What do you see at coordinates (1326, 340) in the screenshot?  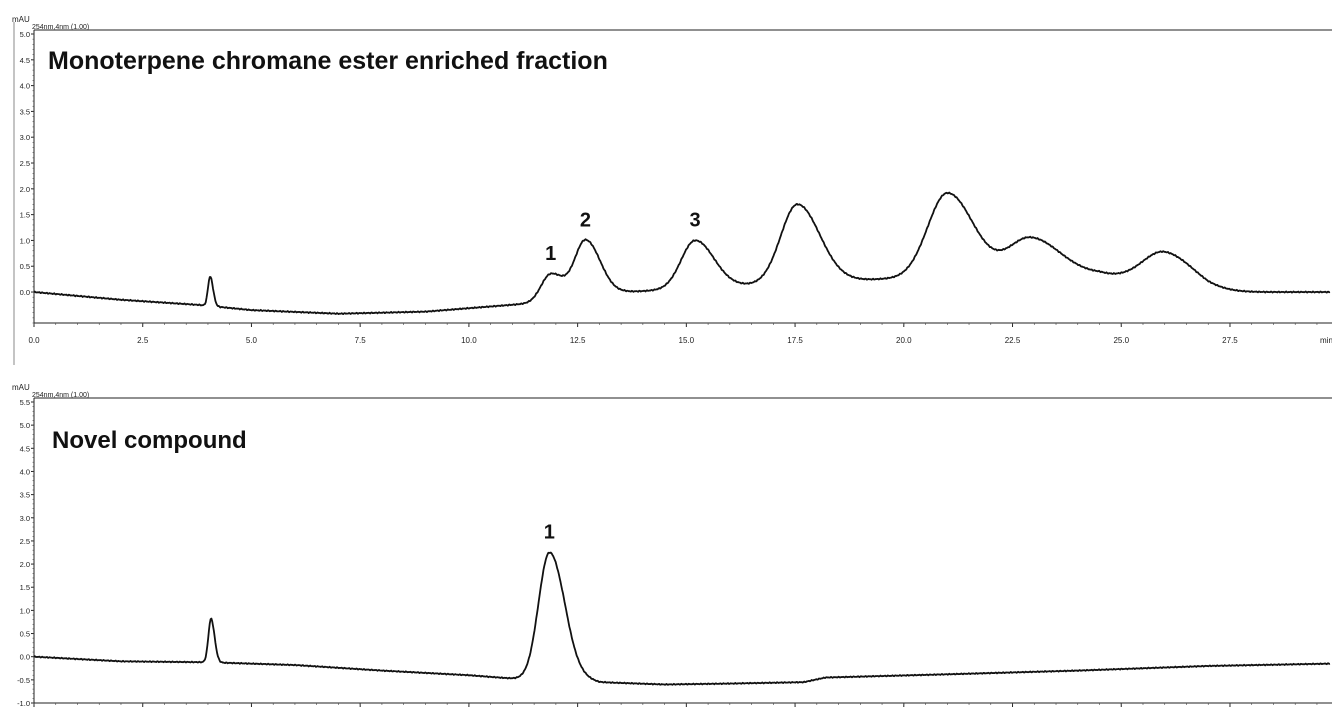 I see `x-axis-unit-label: min` at bounding box center [1326, 340].